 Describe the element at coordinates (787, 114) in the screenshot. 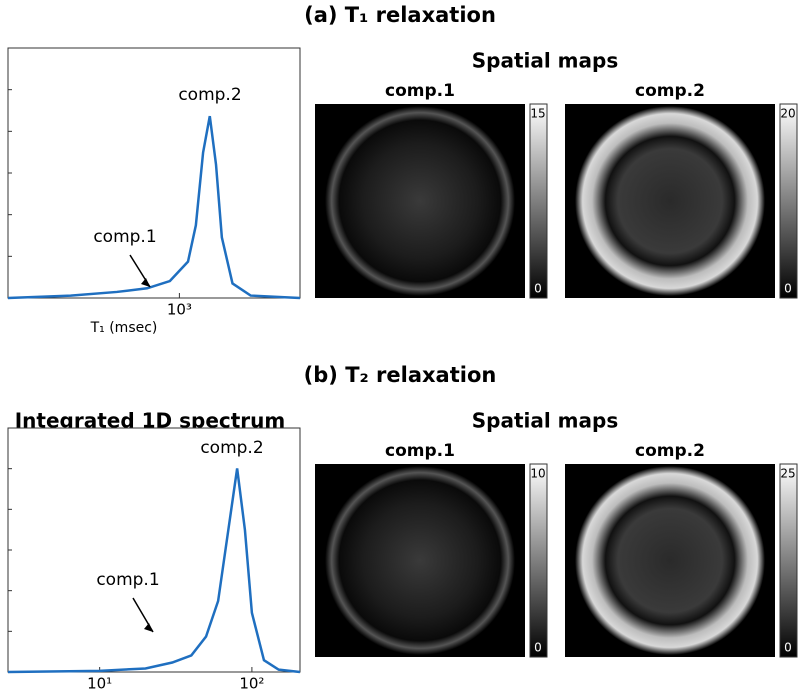

I see `colorbar-max: 20` at that location.